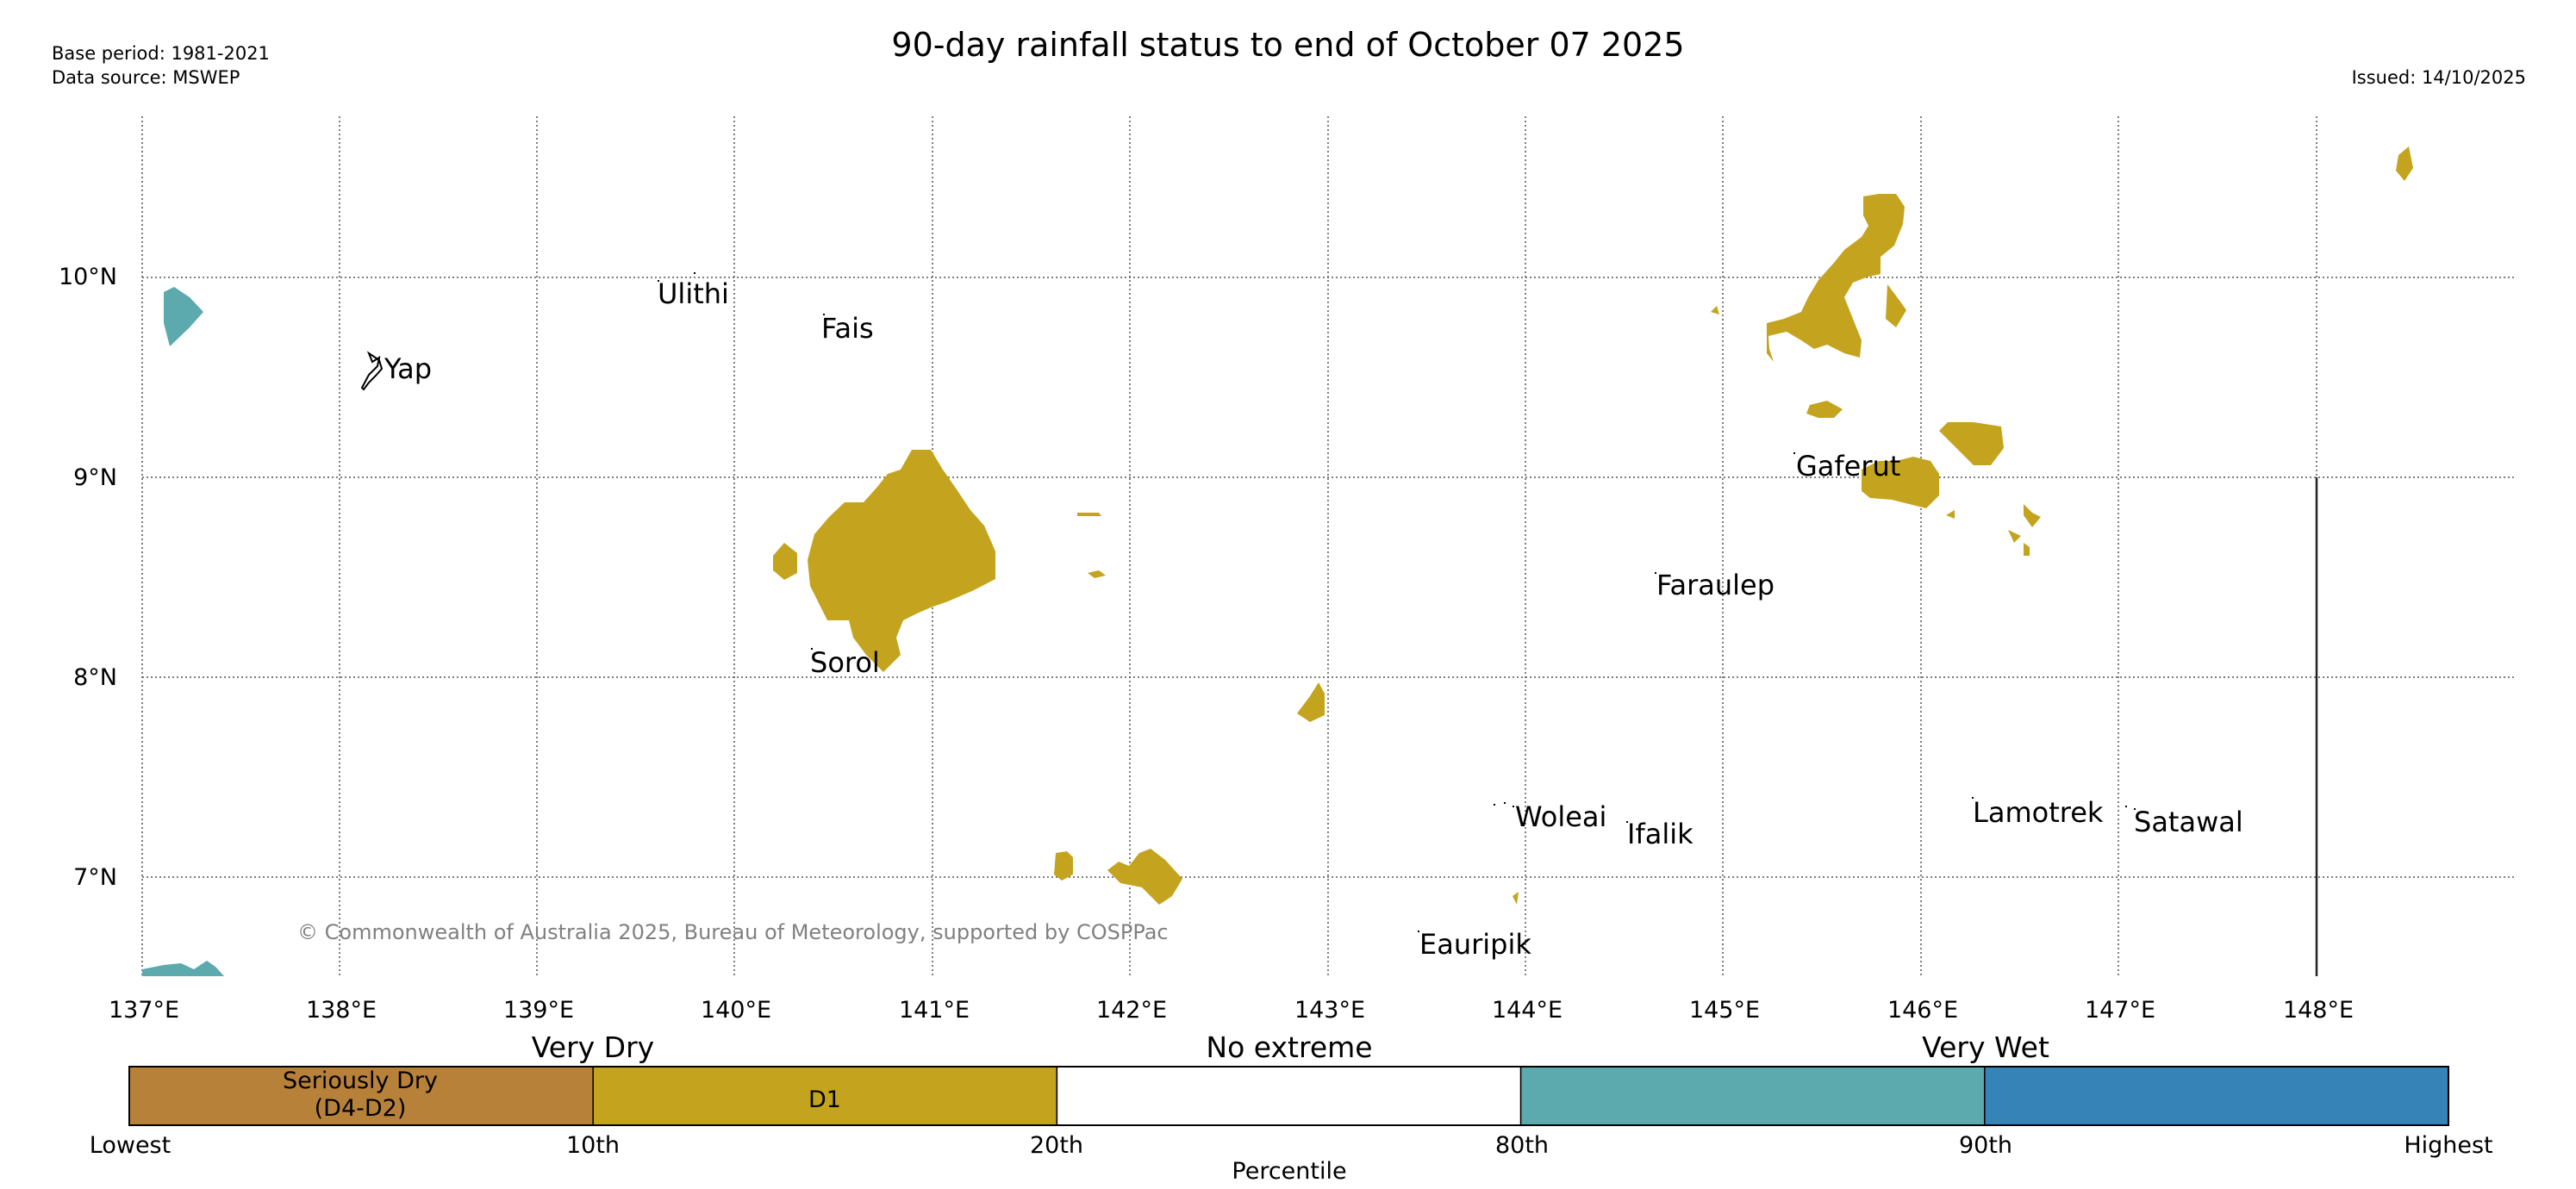 This screenshot has width=2576, height=1189. Describe the element at coordinates (88, 277) in the screenshot. I see `lat-label: 10°N` at that location.